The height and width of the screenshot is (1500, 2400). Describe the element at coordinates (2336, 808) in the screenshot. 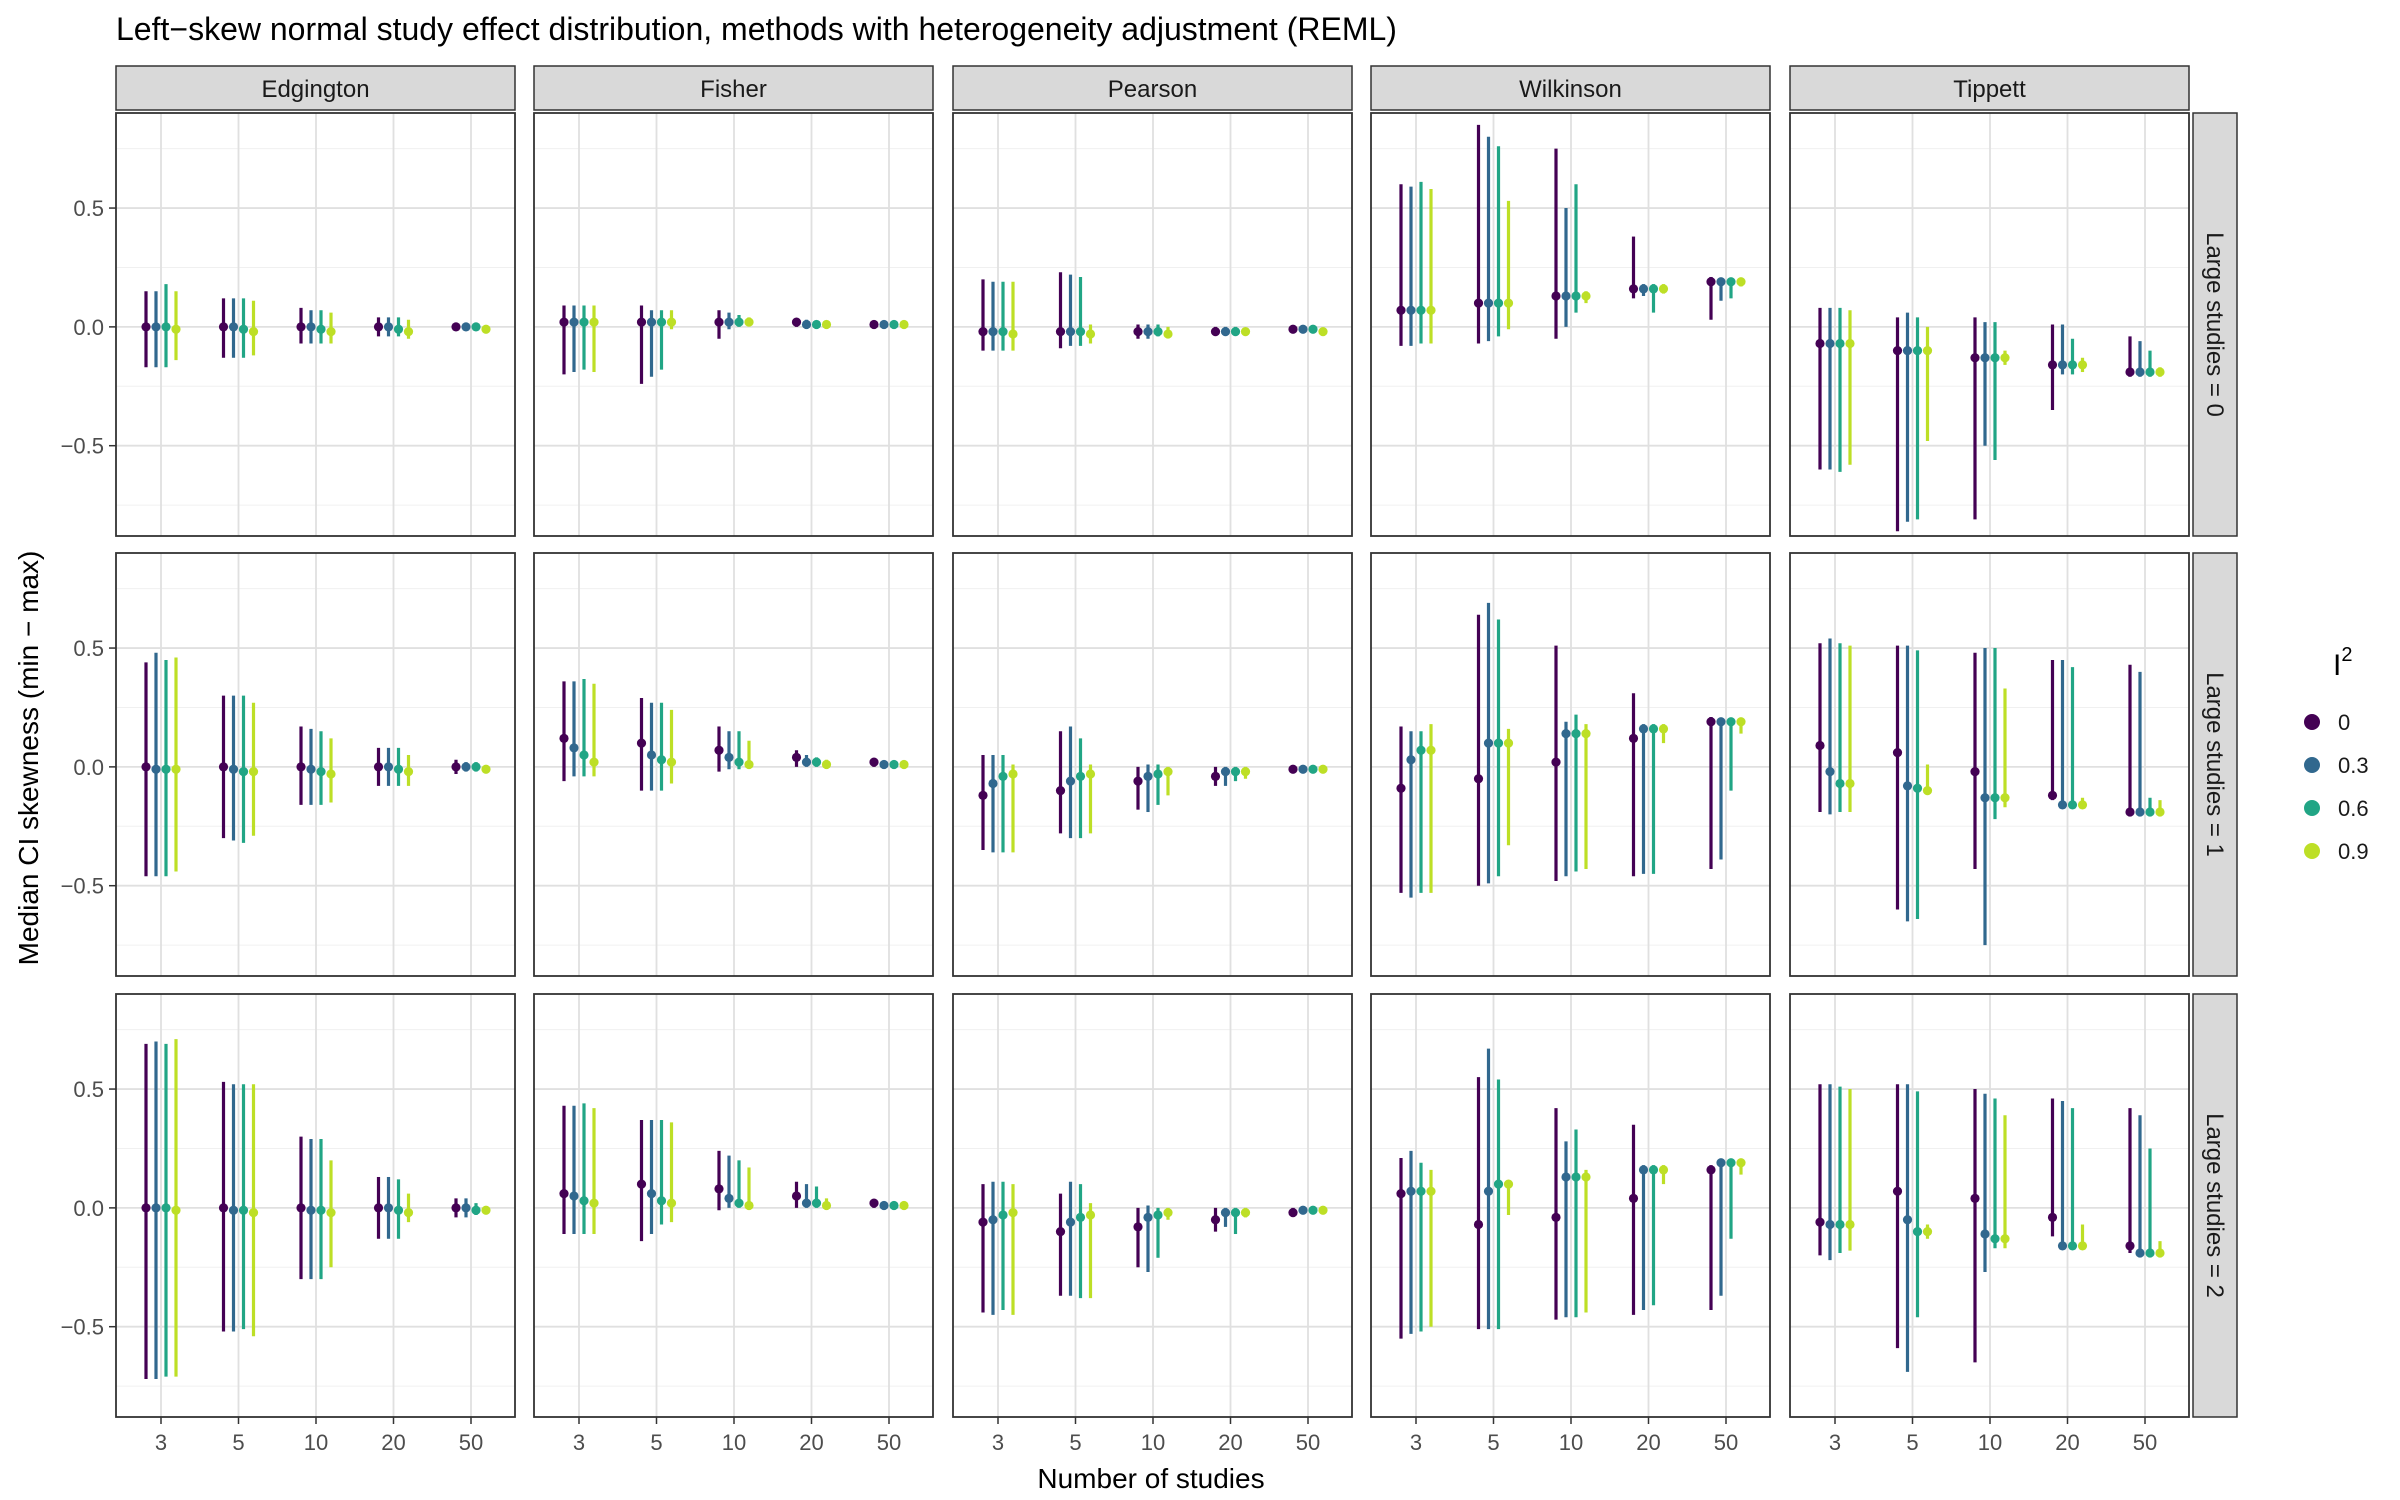

I see `legend-item: 0.6` at that location.